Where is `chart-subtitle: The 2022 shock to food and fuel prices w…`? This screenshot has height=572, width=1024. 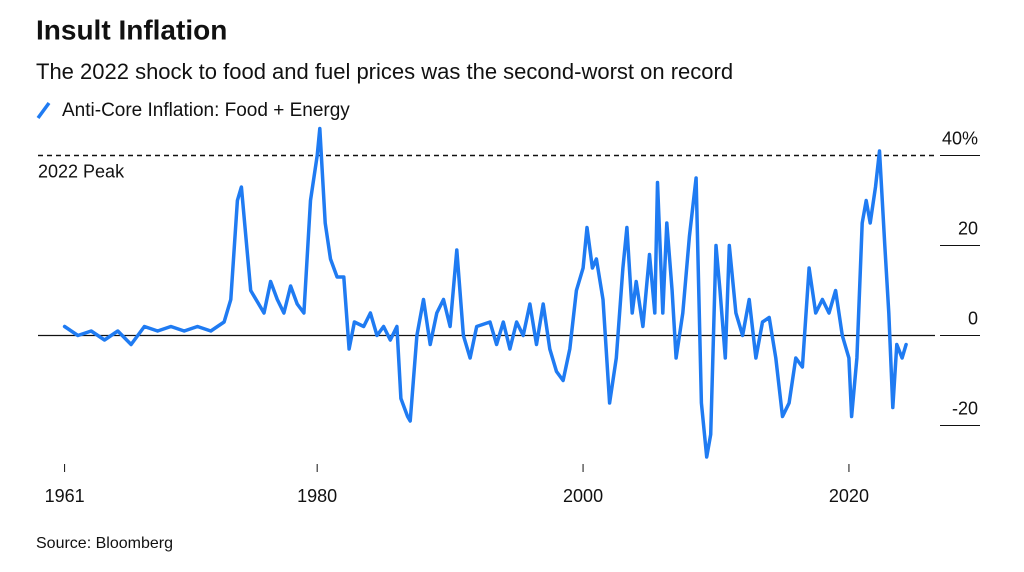
chart-subtitle: The 2022 shock to food and fuel prices w… is located at coordinates (384, 71).